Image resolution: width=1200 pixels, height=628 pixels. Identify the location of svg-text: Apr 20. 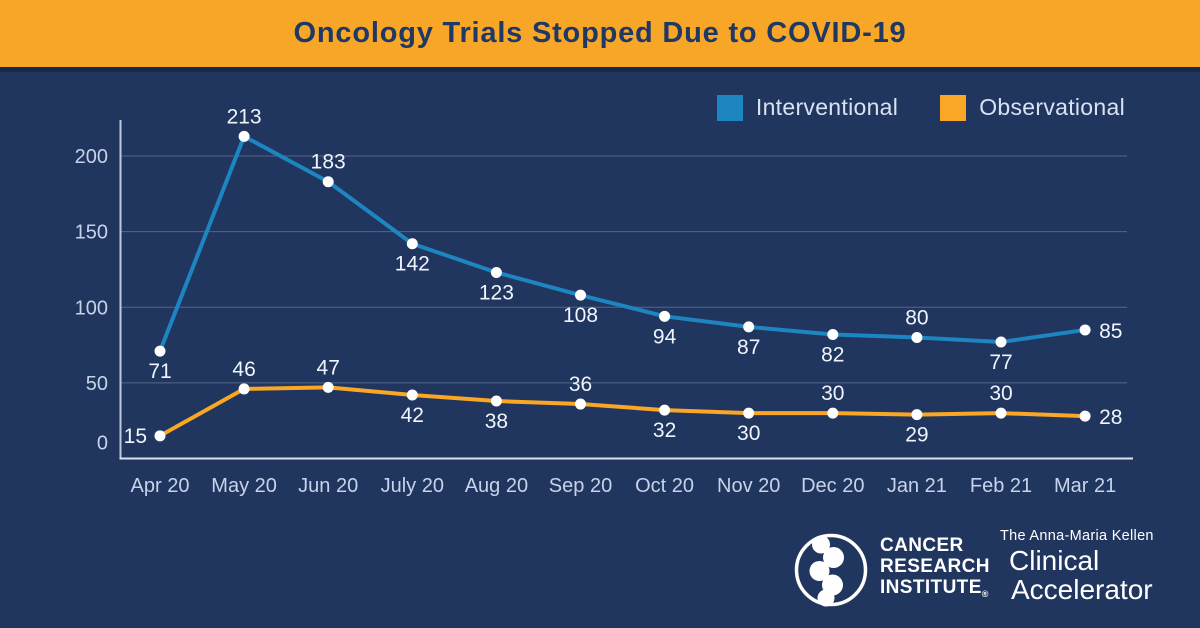
(160, 486).